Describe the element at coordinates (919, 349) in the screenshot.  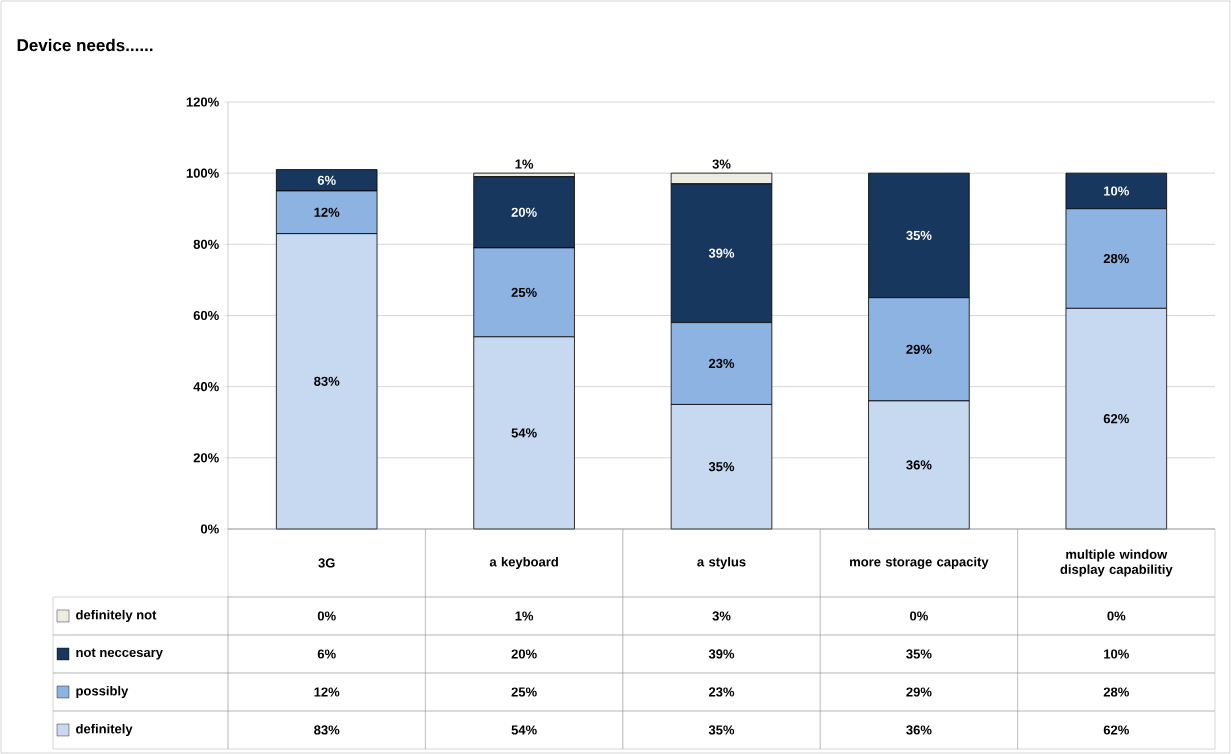
I see `text: 29%` at that location.